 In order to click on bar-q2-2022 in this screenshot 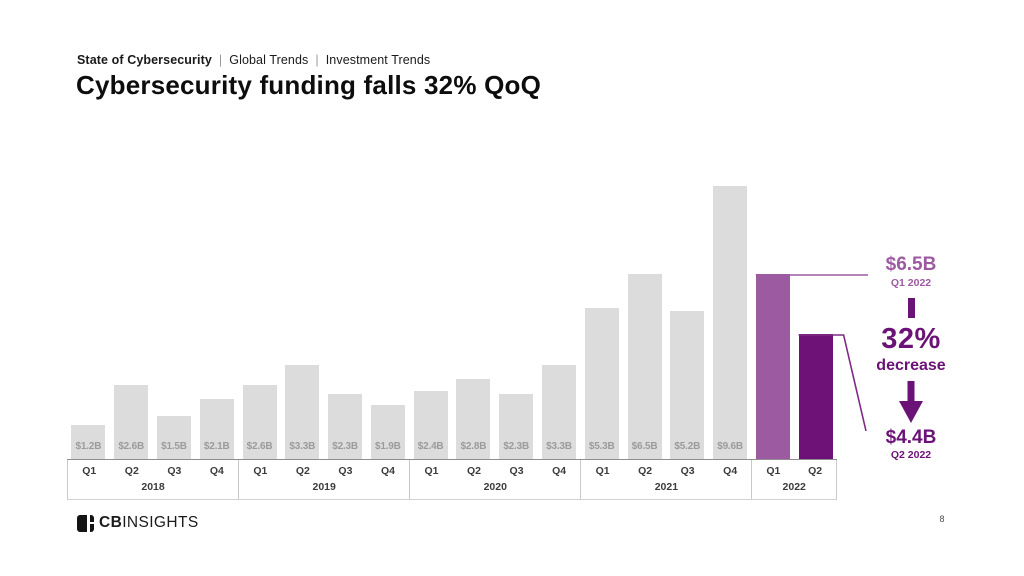, I will do `click(815, 396)`.